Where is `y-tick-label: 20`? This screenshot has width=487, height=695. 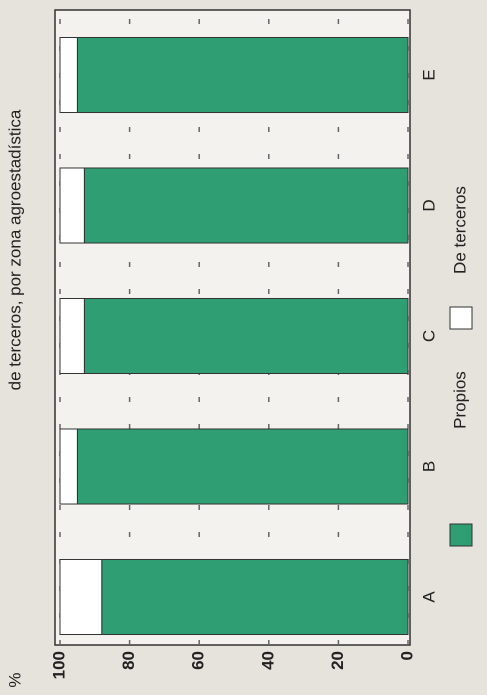 y-tick-label: 20 is located at coordinates (337, 660).